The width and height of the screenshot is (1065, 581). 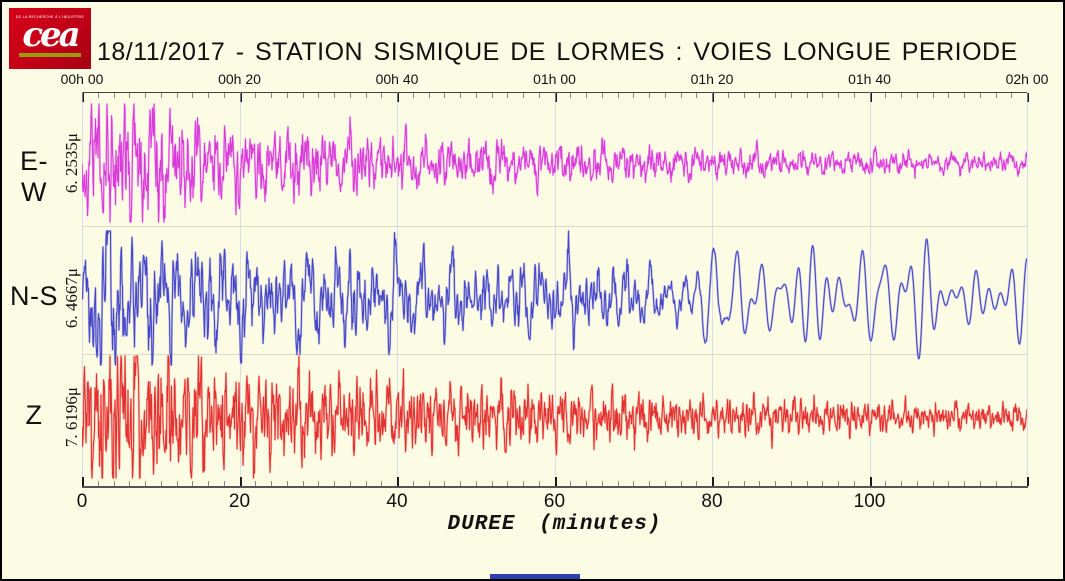 What do you see at coordinates (554, 501) in the screenshot?
I see `bottom-axis-label: 60` at bounding box center [554, 501].